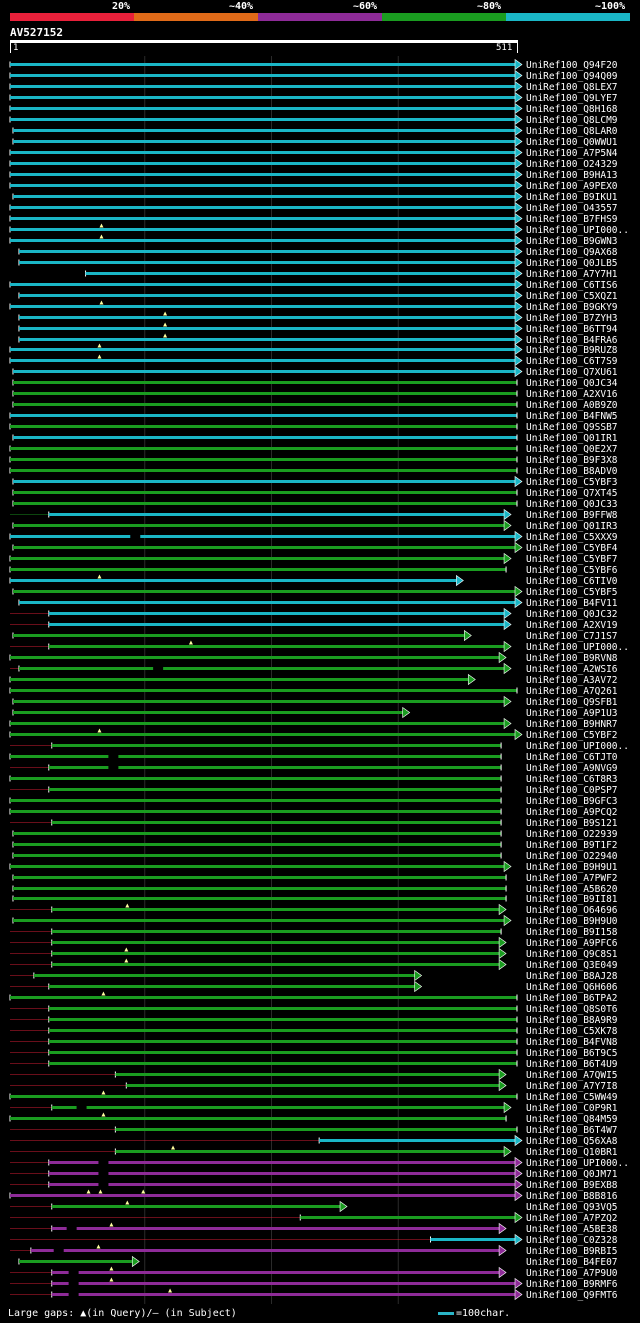 This screenshot has width=640, height=1323. Describe the element at coordinates (572, 779) in the screenshot. I see `hit-name: UniRef100_C6T8R3` at that location.